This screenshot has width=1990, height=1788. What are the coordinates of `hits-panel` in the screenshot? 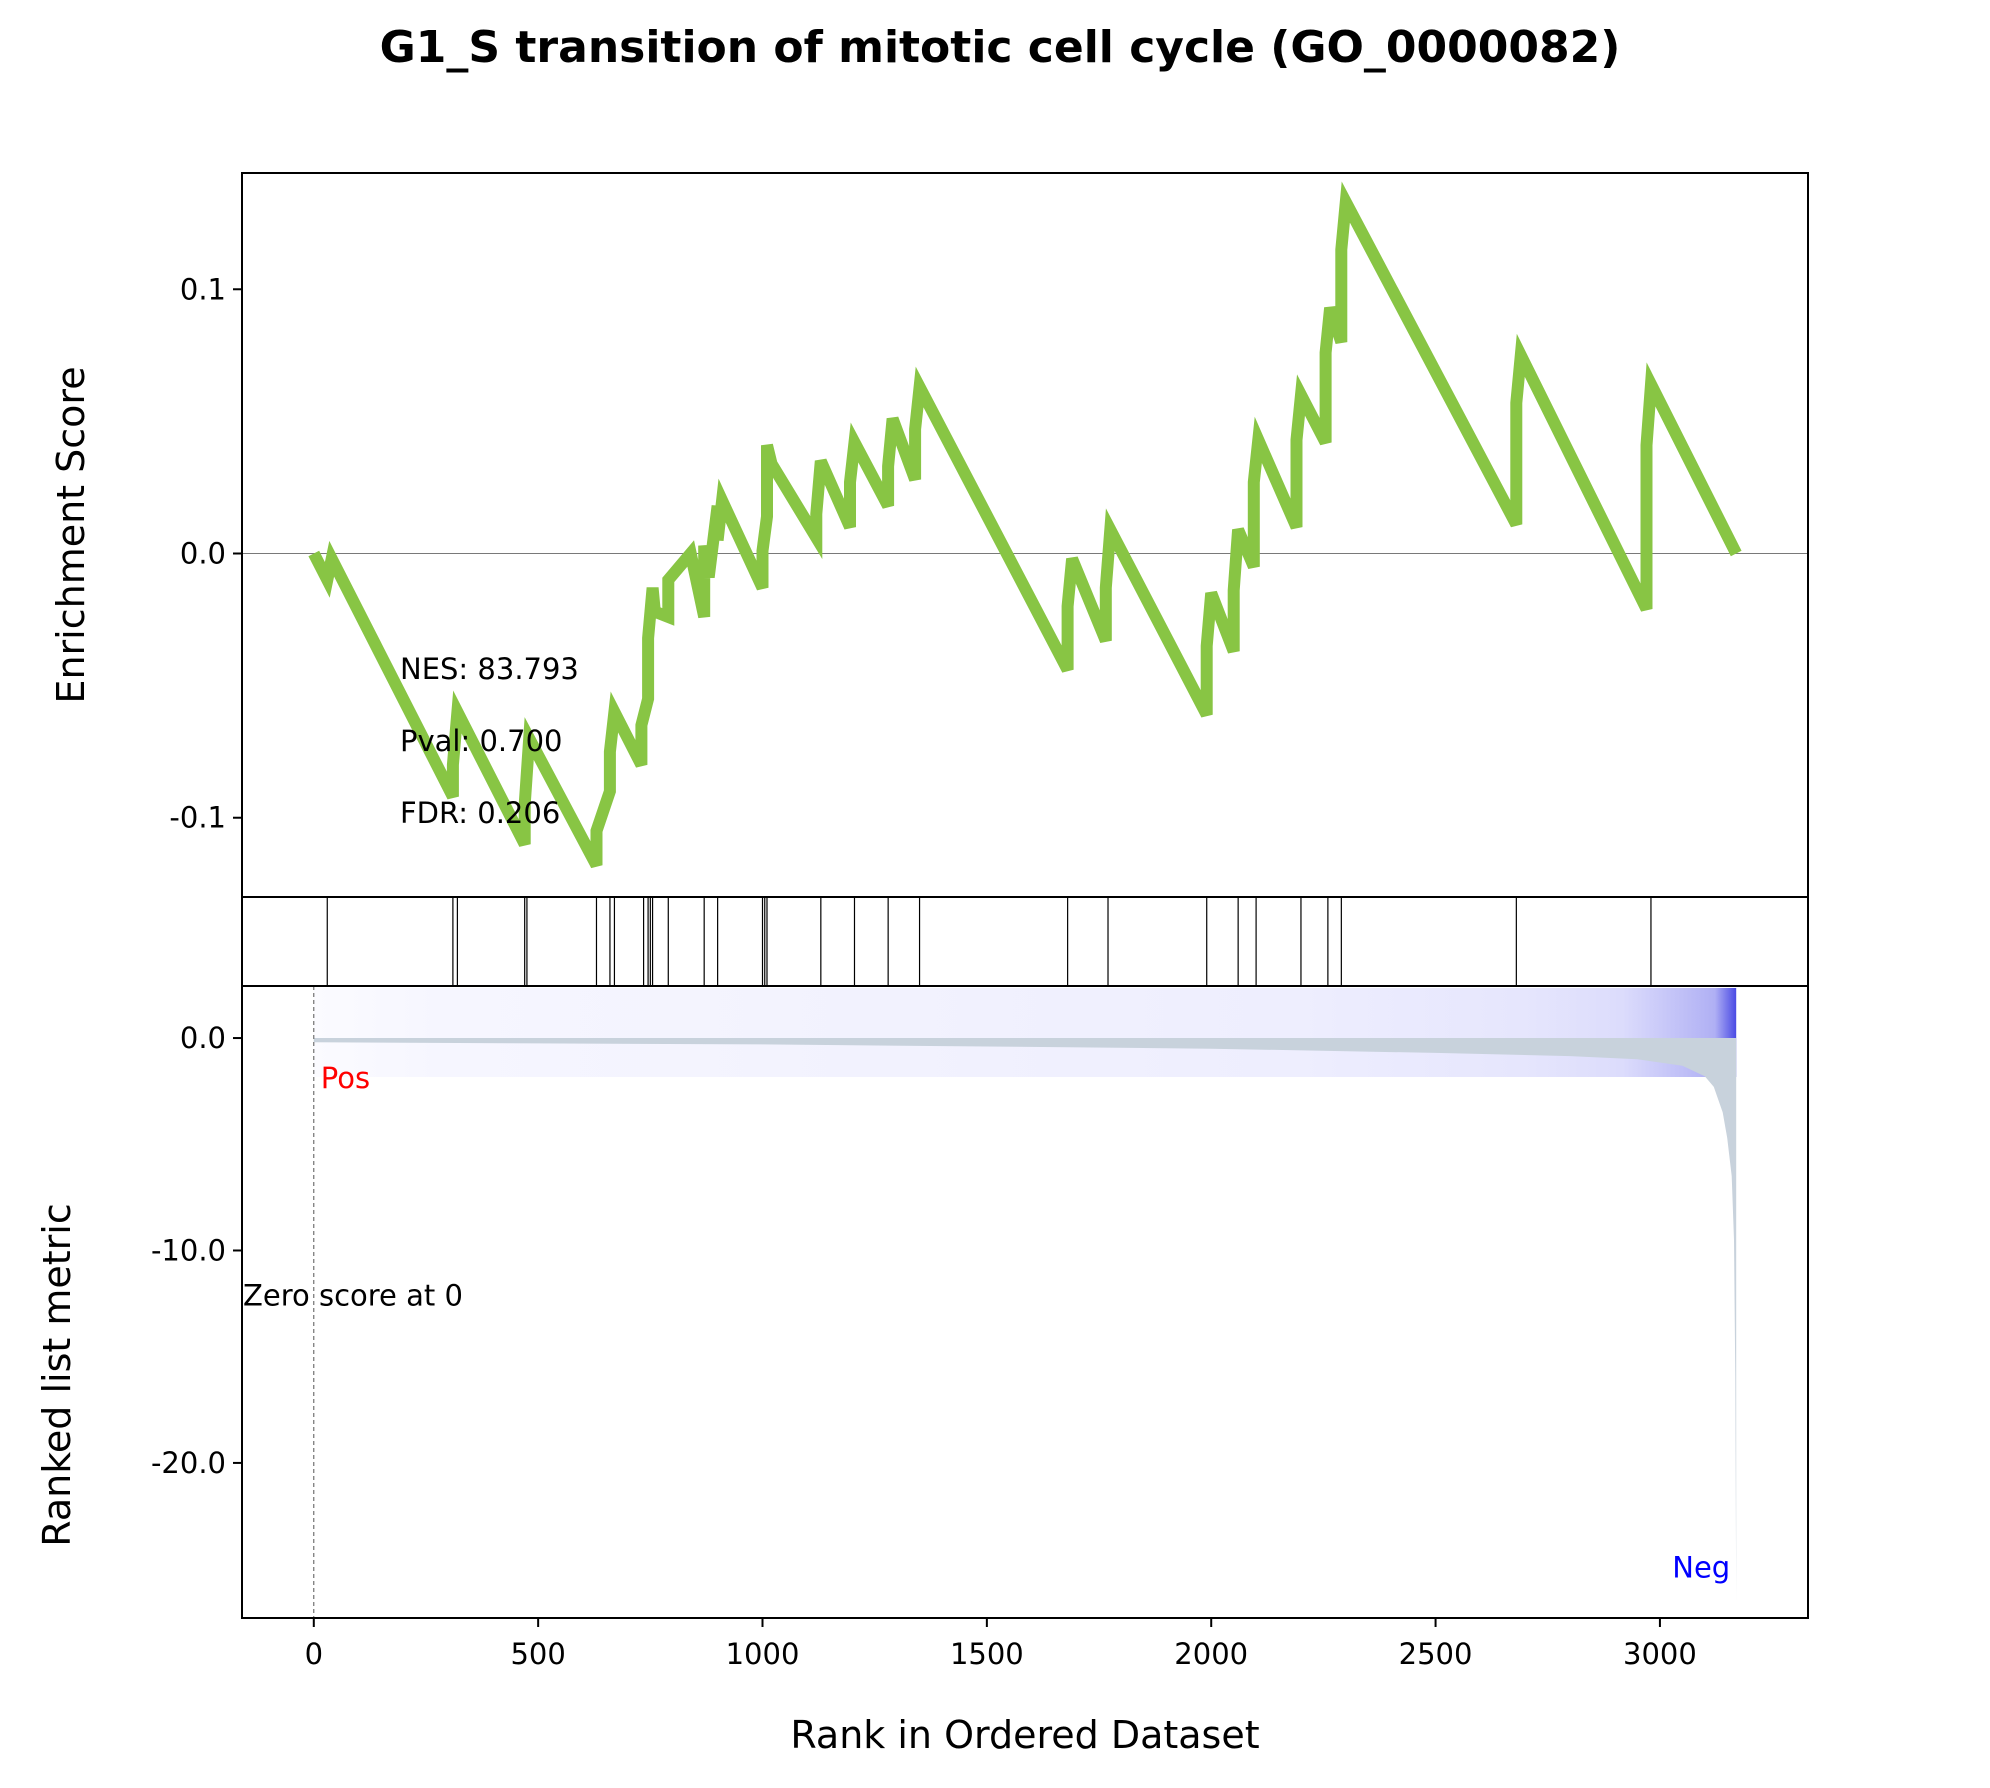 It's located at (1025, 941).